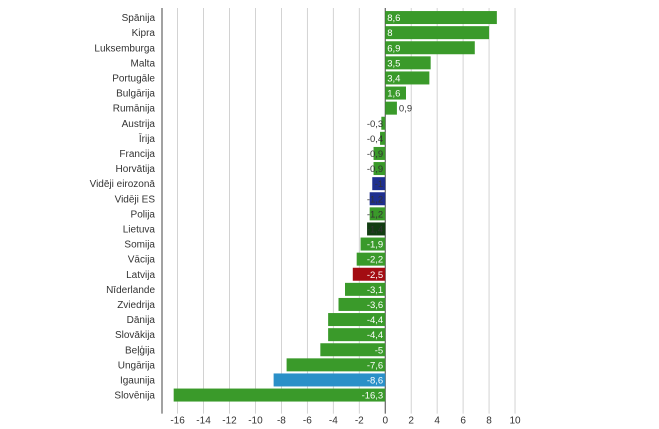 This screenshot has height=429, width=659. What do you see at coordinates (133, 78) in the screenshot?
I see `category-label: Portugāle` at bounding box center [133, 78].